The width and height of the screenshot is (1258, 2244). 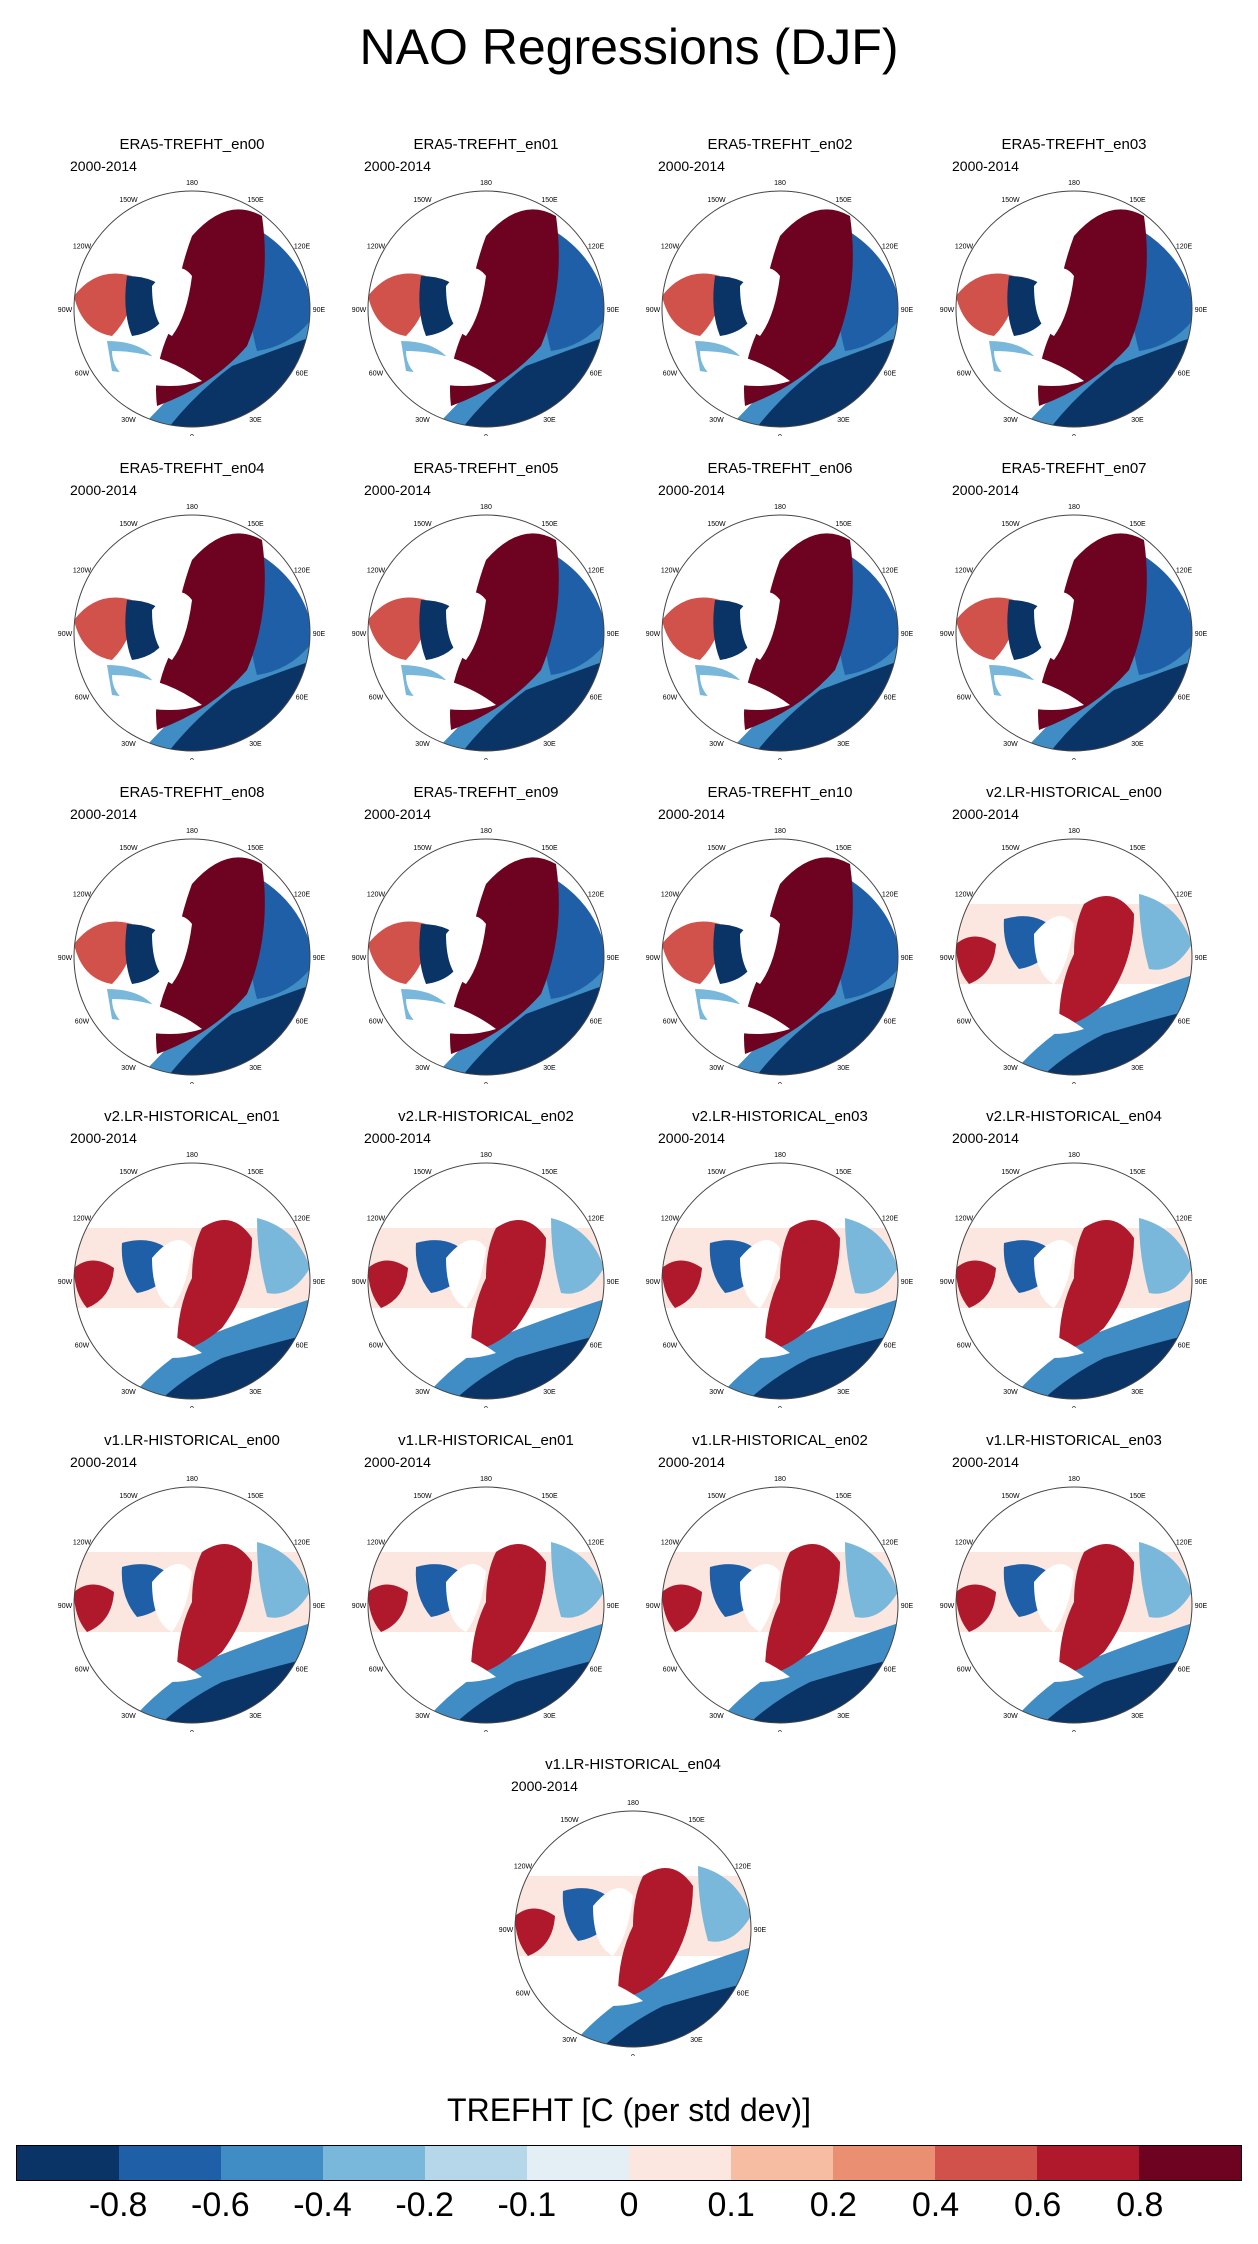 What do you see at coordinates (192, 144) in the screenshot?
I see `panel-title: ERA5-TREFHT_en00` at bounding box center [192, 144].